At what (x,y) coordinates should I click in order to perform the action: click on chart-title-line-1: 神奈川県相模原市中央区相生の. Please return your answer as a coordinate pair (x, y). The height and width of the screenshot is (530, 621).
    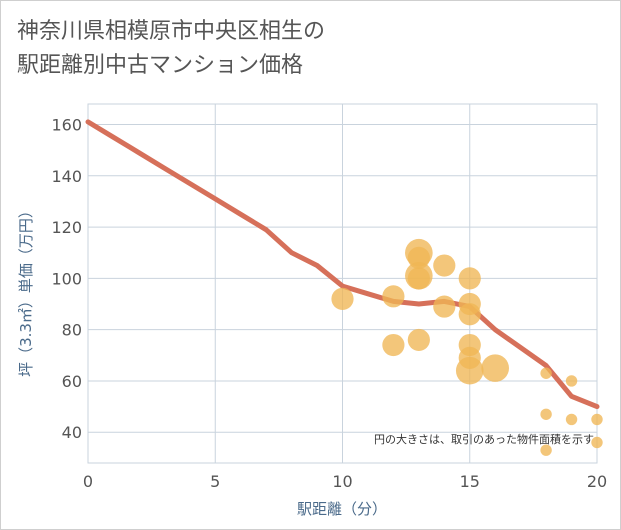
    Looking at the image, I should click on (171, 31).